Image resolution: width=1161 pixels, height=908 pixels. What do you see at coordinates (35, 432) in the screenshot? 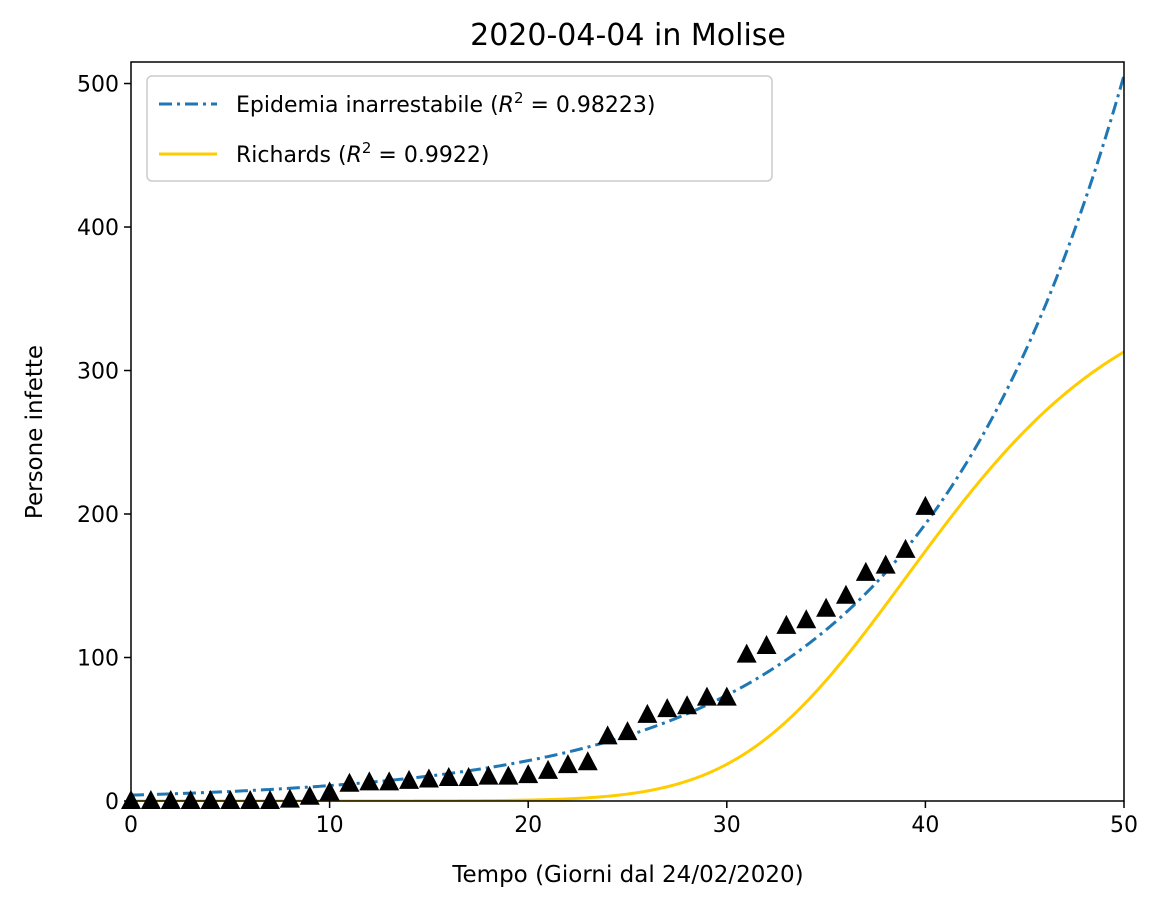
I see `y-axis-label: Persone infette` at bounding box center [35, 432].